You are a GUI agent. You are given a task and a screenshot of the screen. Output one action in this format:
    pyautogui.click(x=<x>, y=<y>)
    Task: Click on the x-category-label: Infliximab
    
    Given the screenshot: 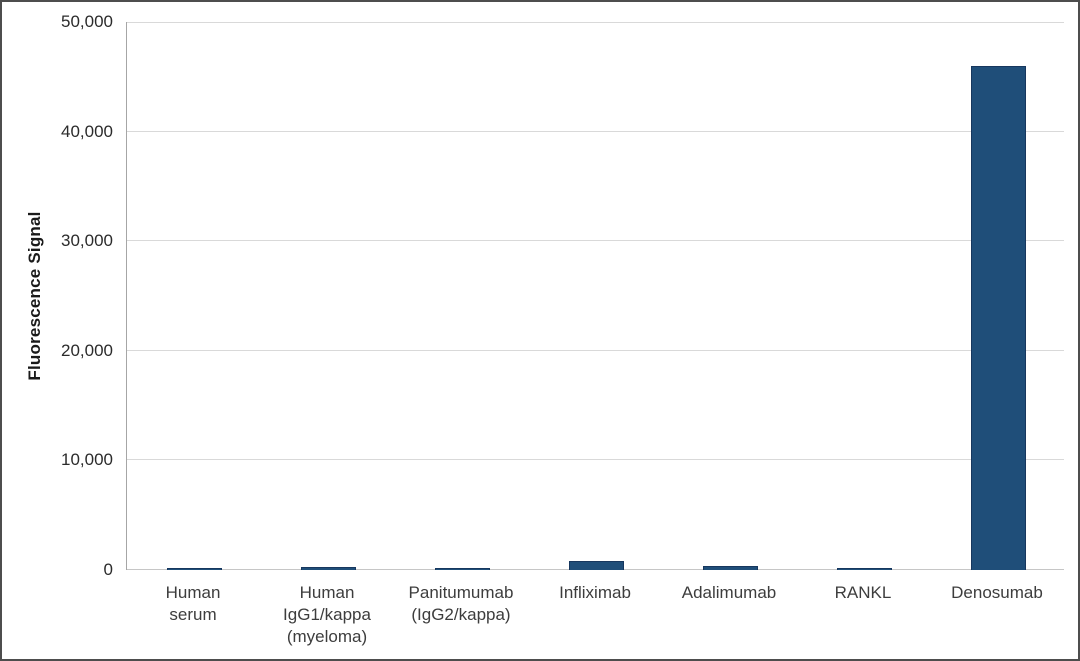 What is the action you would take?
    pyautogui.click(x=595, y=593)
    